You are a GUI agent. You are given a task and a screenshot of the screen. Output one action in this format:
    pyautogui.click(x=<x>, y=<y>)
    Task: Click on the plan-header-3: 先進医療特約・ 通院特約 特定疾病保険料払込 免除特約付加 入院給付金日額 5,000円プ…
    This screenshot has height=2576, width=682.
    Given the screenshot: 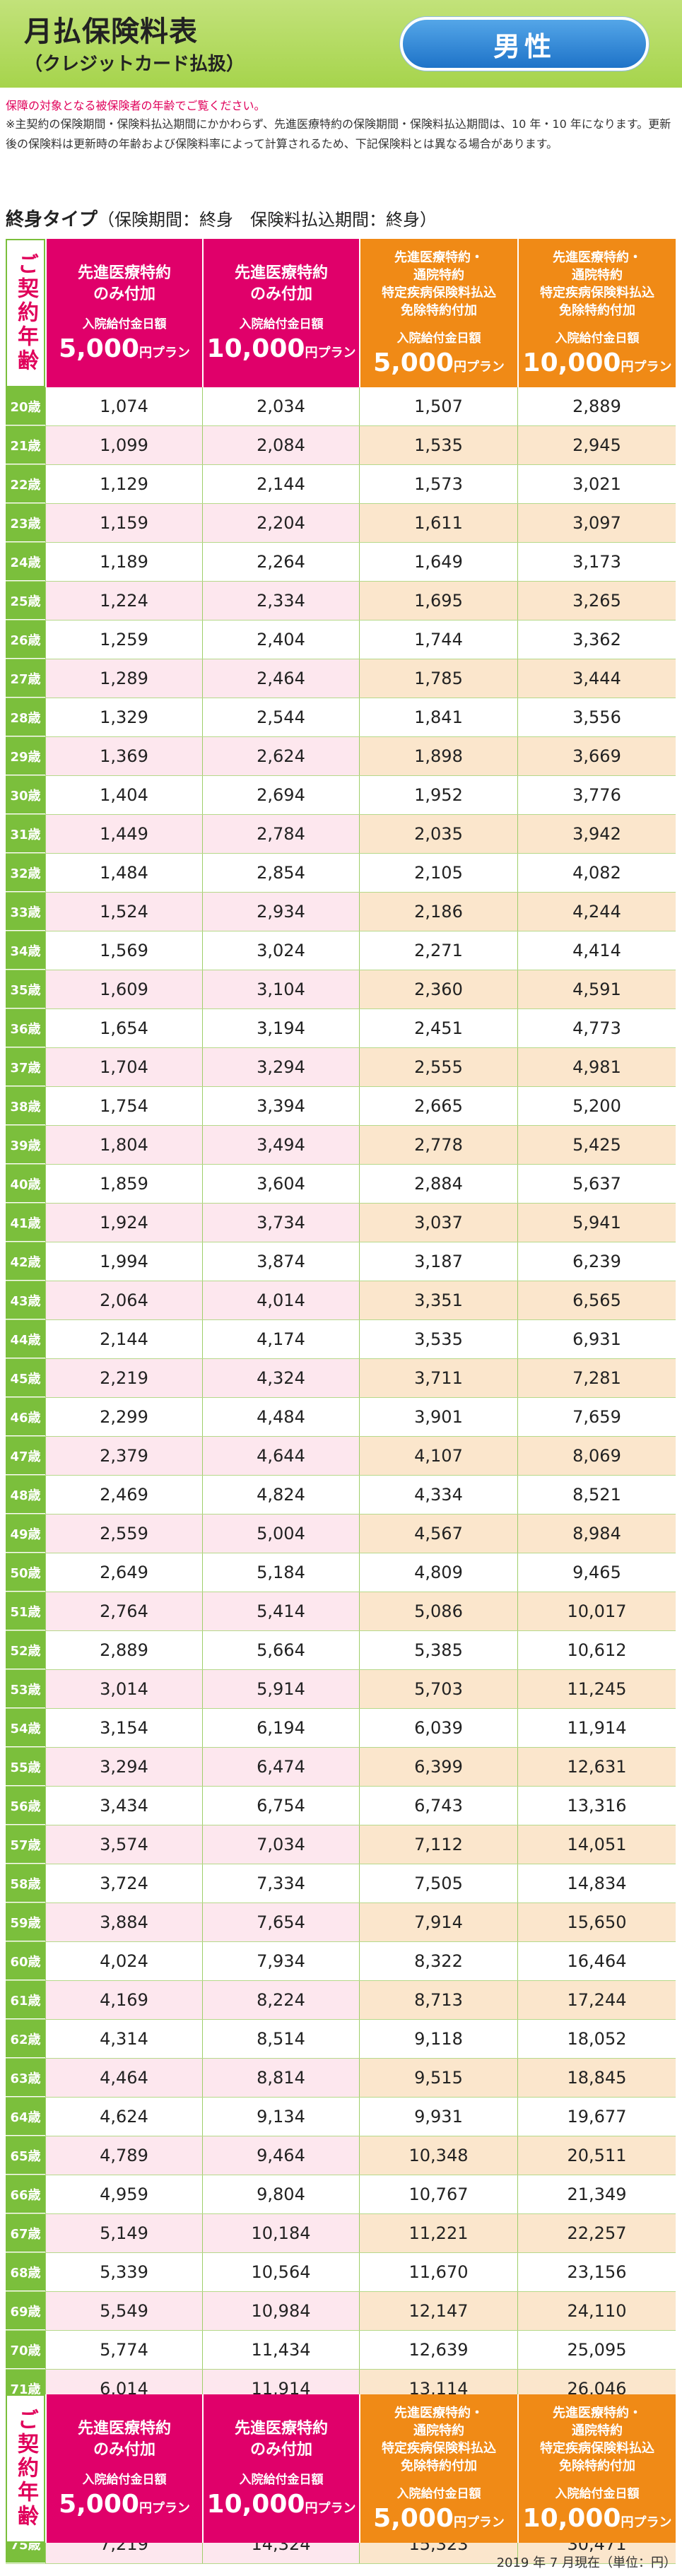 What is the action you would take?
    pyautogui.click(x=438, y=2468)
    